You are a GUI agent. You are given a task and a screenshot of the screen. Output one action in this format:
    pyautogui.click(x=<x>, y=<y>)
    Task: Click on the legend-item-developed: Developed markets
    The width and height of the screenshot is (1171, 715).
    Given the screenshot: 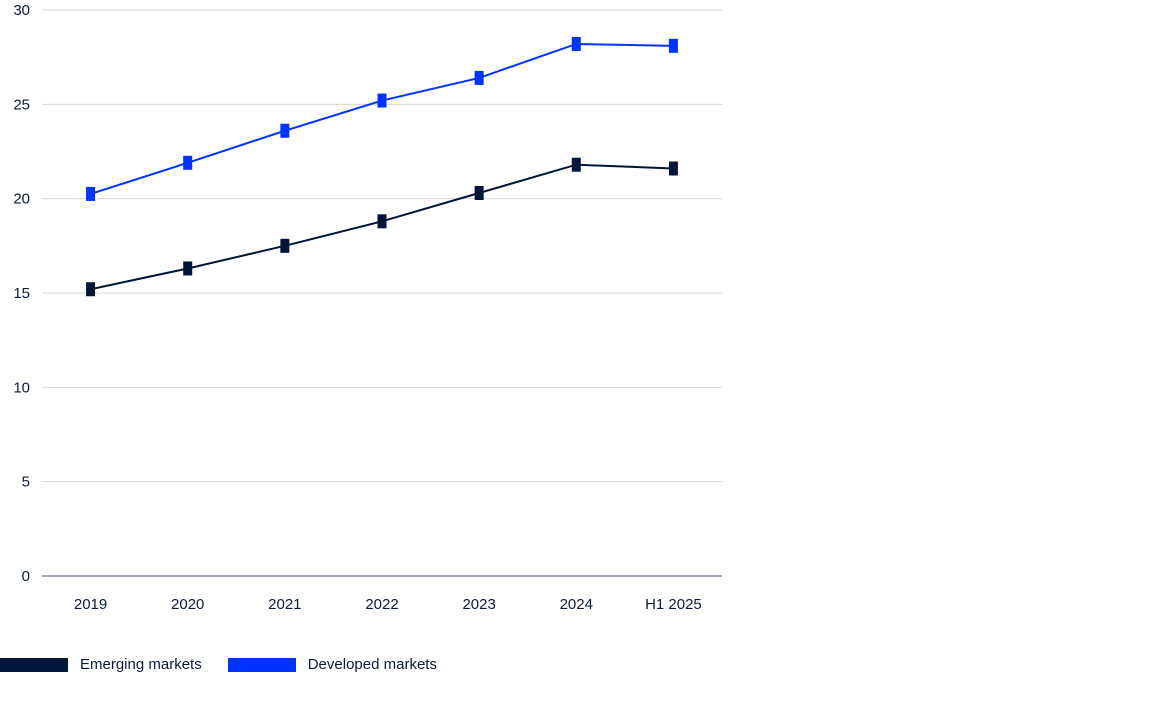 What is the action you would take?
    pyautogui.click(x=332, y=664)
    